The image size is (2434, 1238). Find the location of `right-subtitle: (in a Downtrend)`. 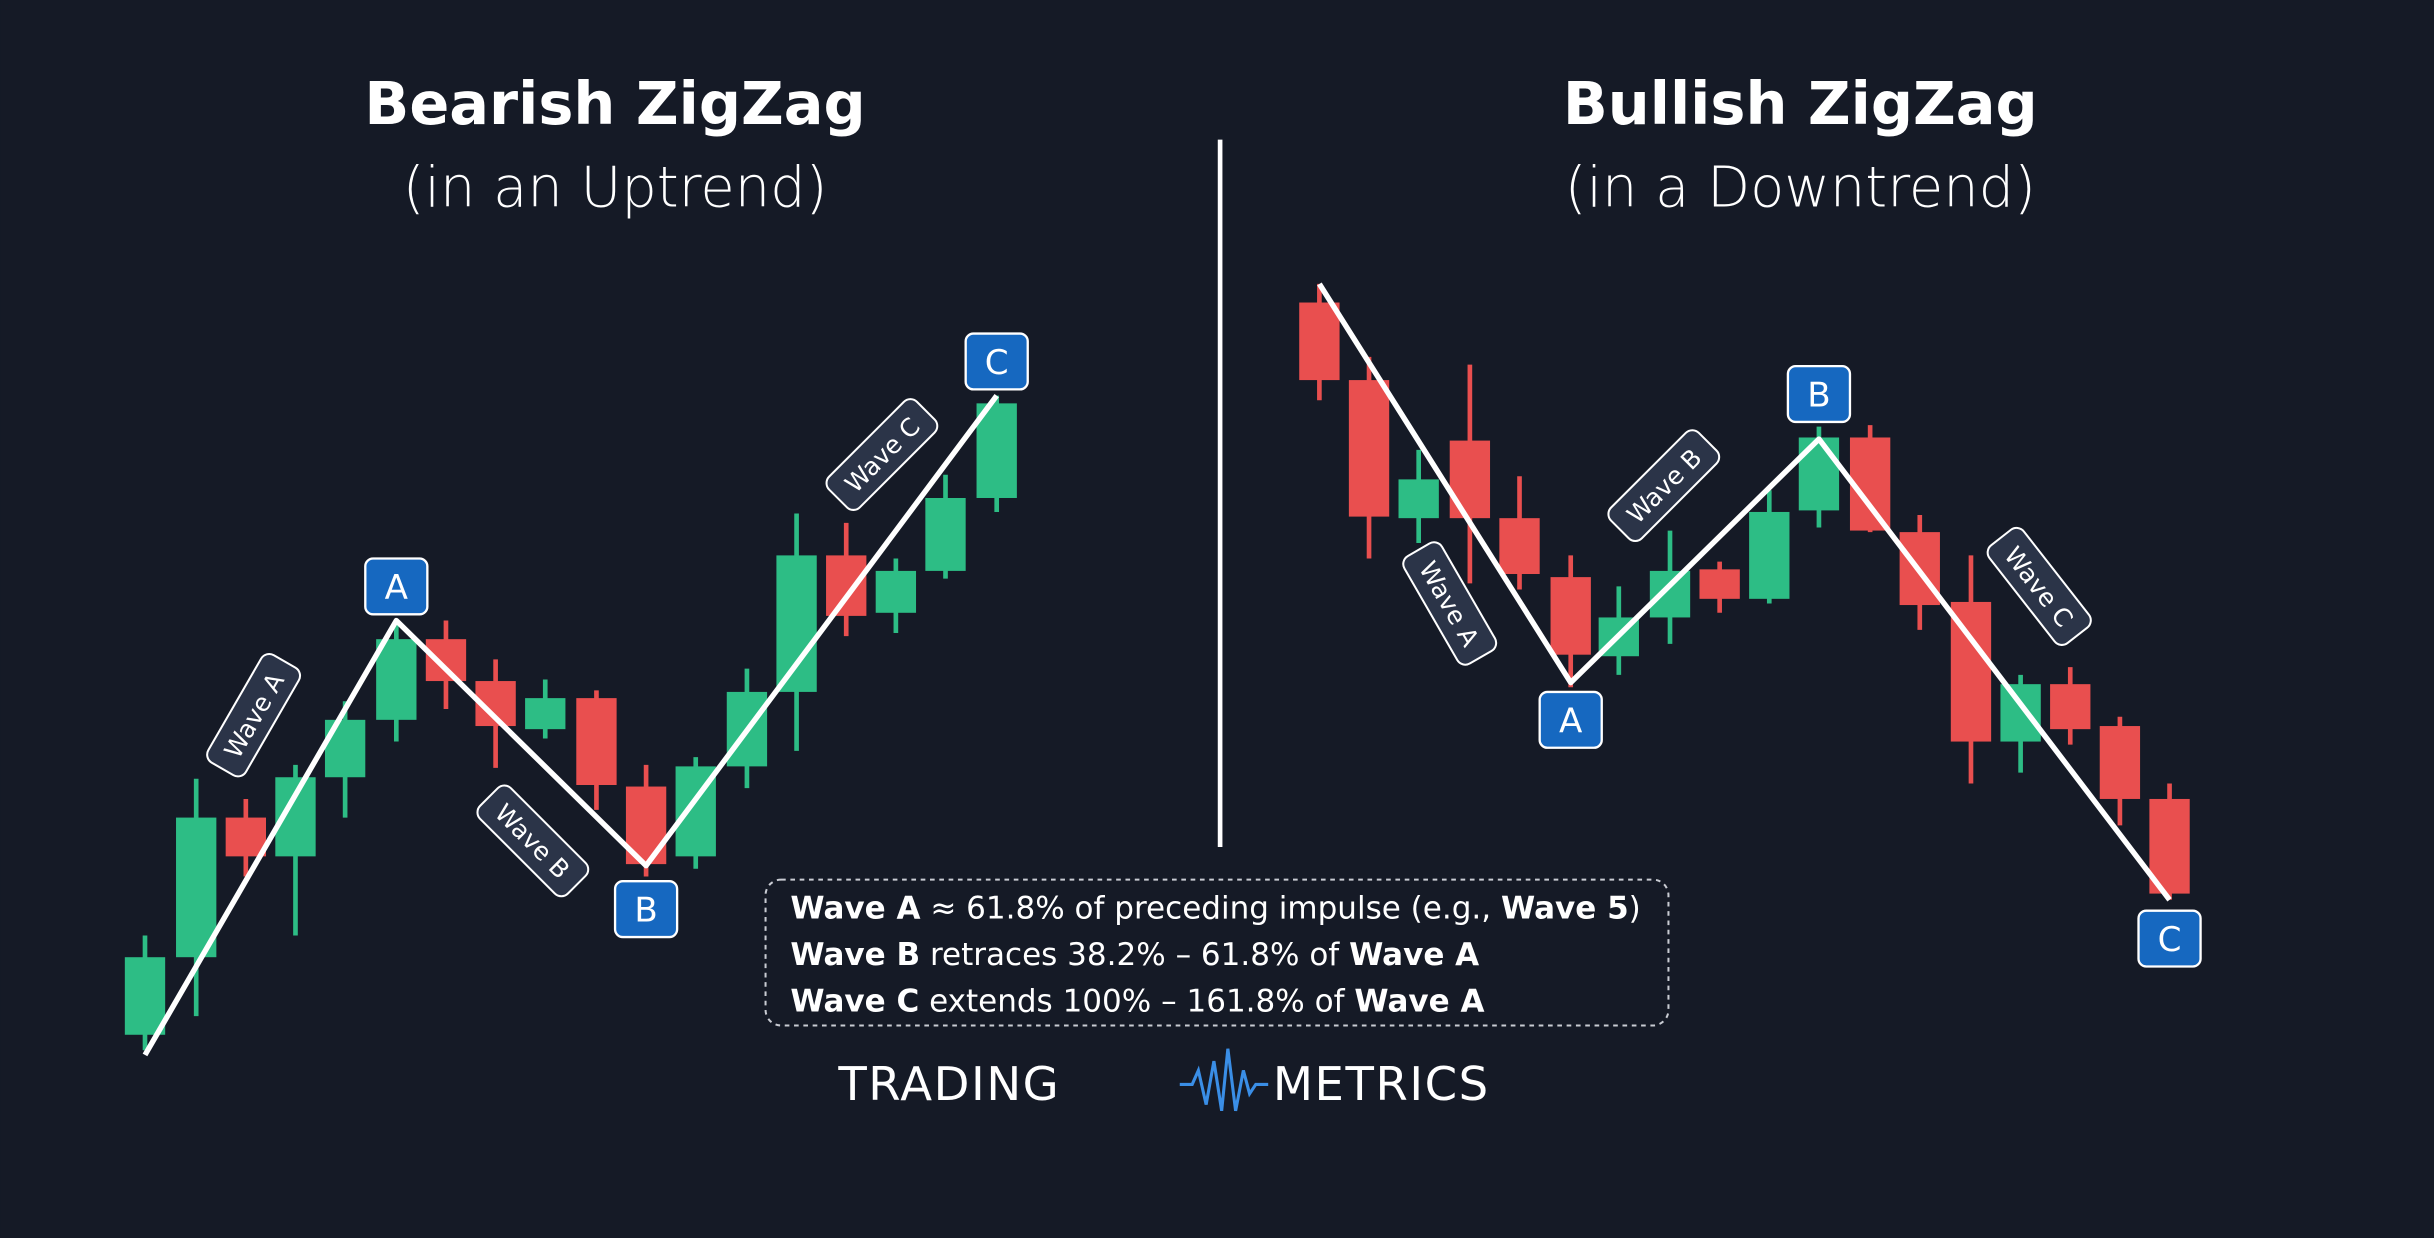

right-subtitle: (in a Downtrend) is located at coordinates (1800, 187).